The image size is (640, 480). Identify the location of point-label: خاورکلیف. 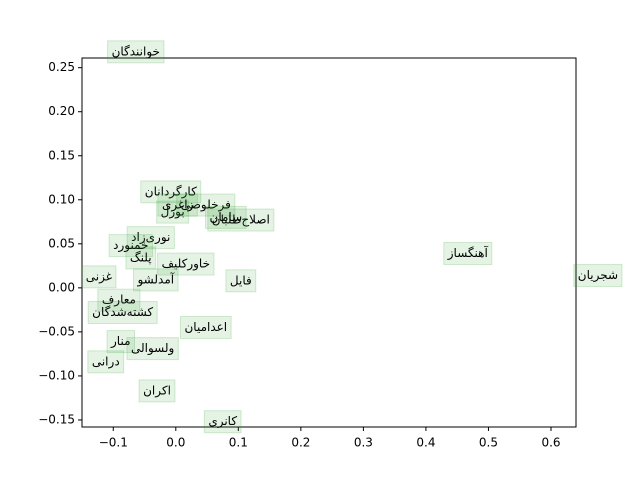
(186, 264).